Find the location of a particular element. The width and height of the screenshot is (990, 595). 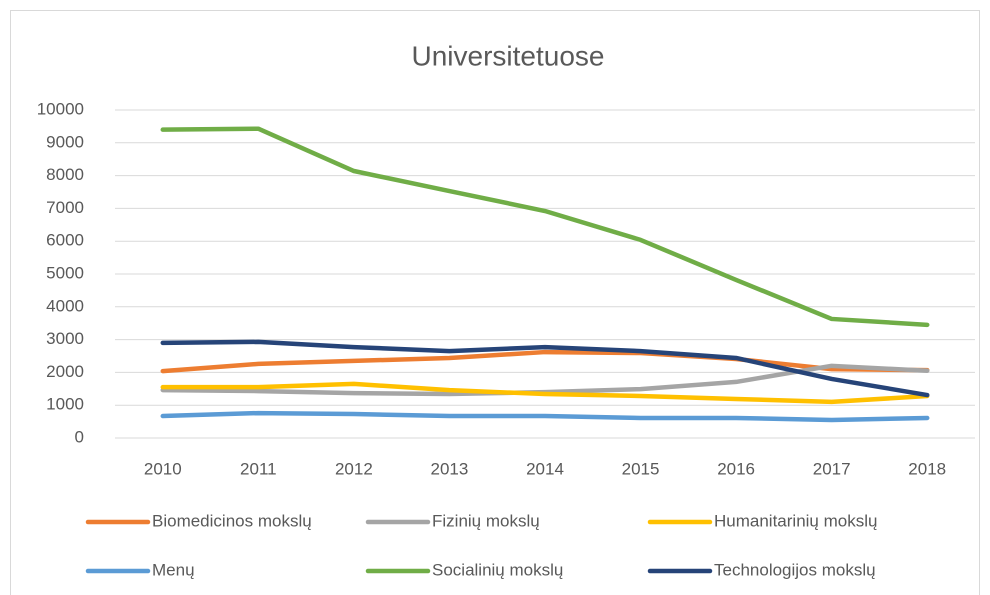

y-tick-label: 3000 is located at coordinates (65, 338).